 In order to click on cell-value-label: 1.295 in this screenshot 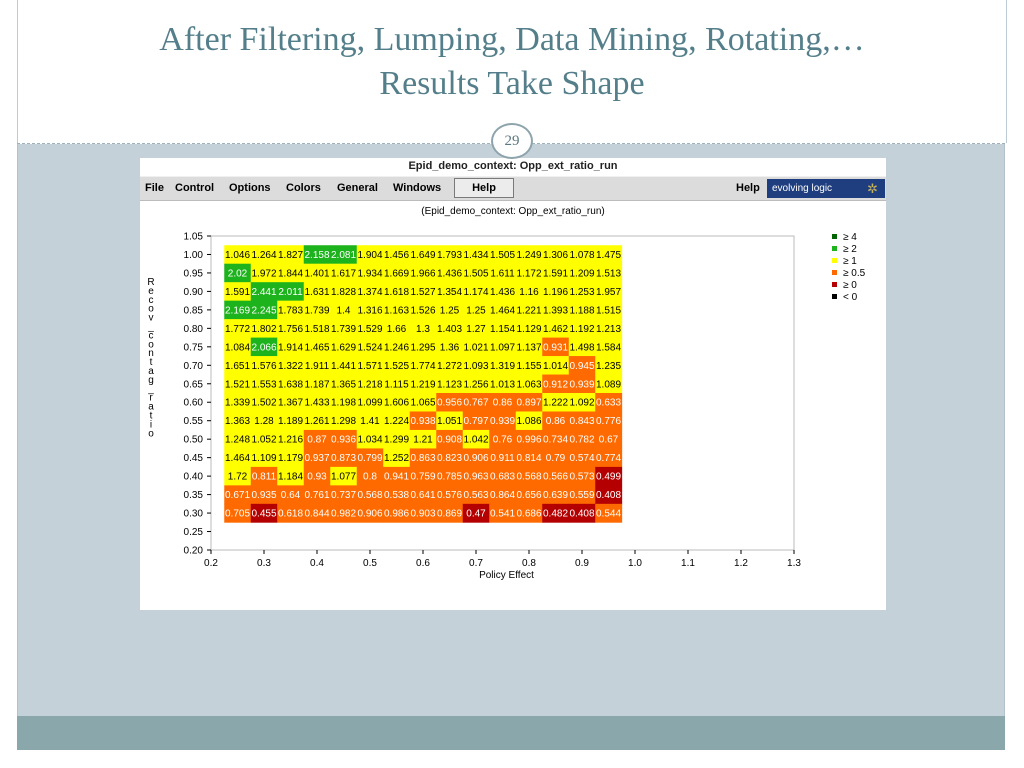, I will do `click(422, 347)`.